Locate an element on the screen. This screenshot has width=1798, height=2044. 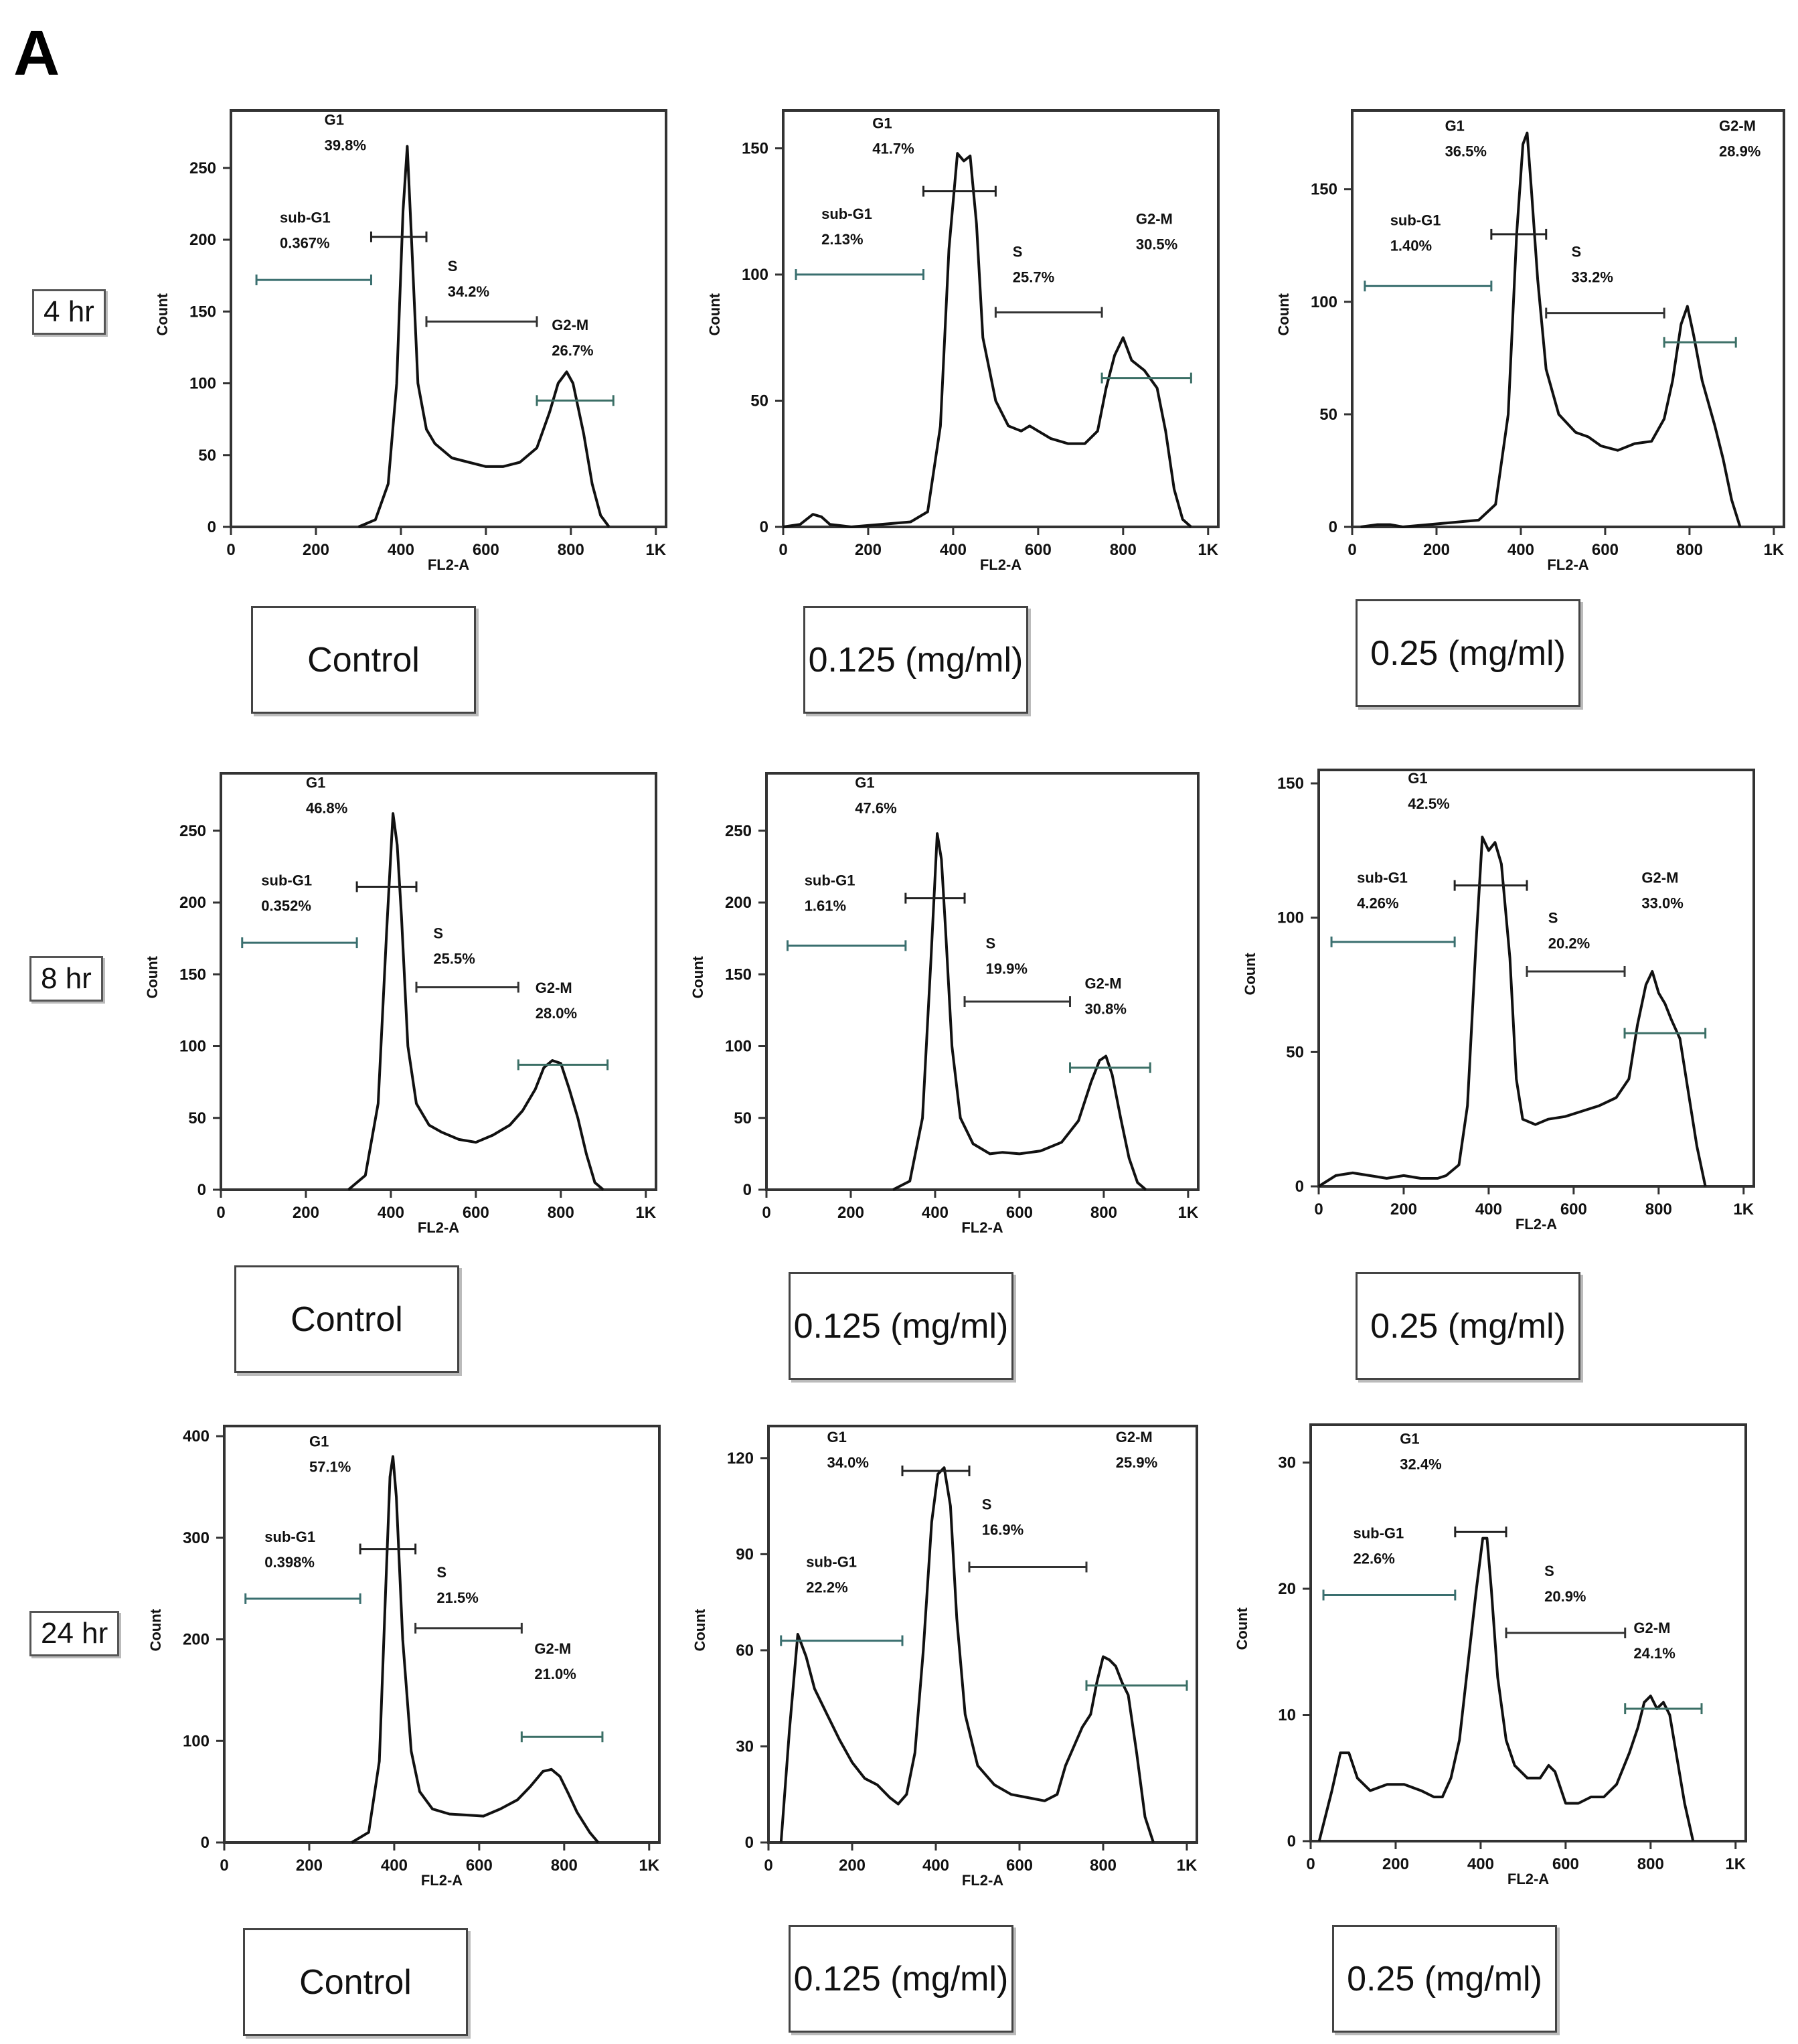
hist-8-hr-control-ylabel: Count is located at coordinates (152, 976).